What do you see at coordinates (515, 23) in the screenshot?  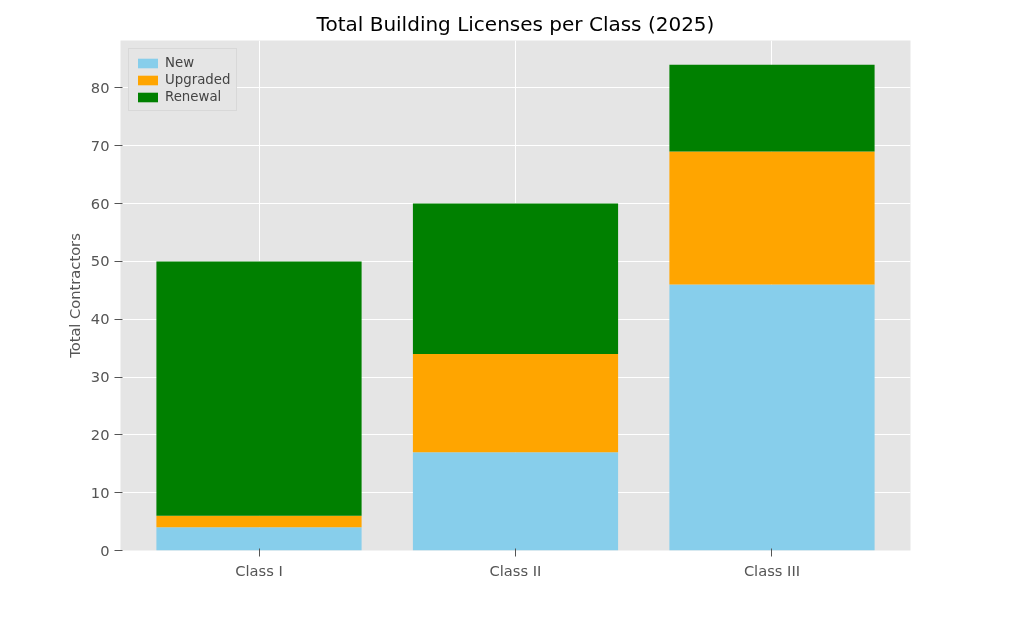 I see `chart-title: Total Building Licenses per Class (2025)` at bounding box center [515, 23].